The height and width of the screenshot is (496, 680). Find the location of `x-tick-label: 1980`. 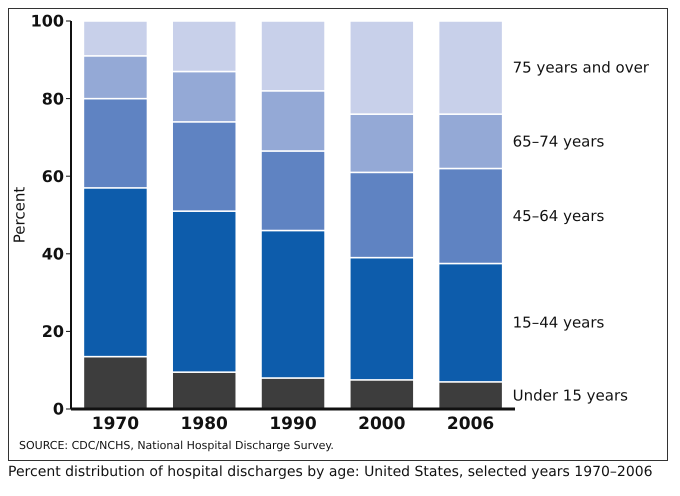

x-tick-label: 1980 is located at coordinates (204, 424).